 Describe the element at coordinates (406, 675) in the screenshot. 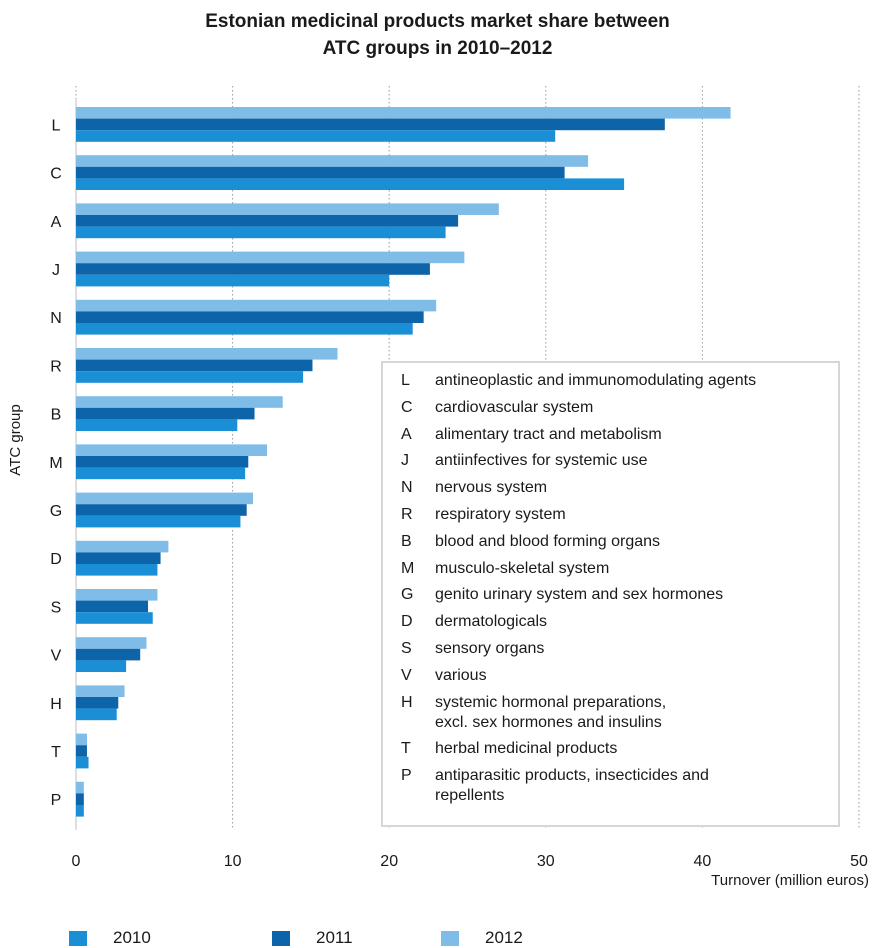

I see `legend-code: V` at that location.